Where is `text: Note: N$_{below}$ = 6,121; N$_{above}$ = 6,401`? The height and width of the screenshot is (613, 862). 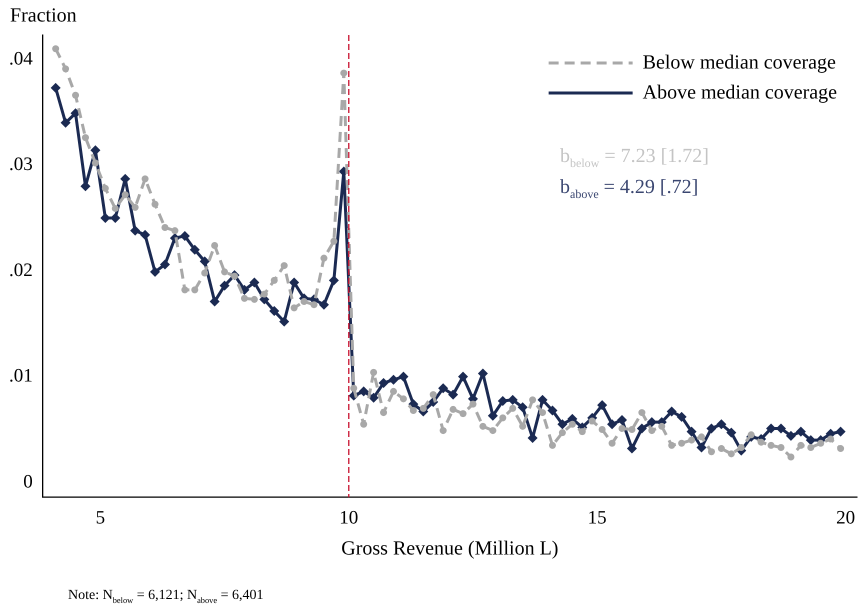 text: Note: N$_{below}$ = 6,121; N$_{above}$ = 6,401 is located at coordinates (166, 596).